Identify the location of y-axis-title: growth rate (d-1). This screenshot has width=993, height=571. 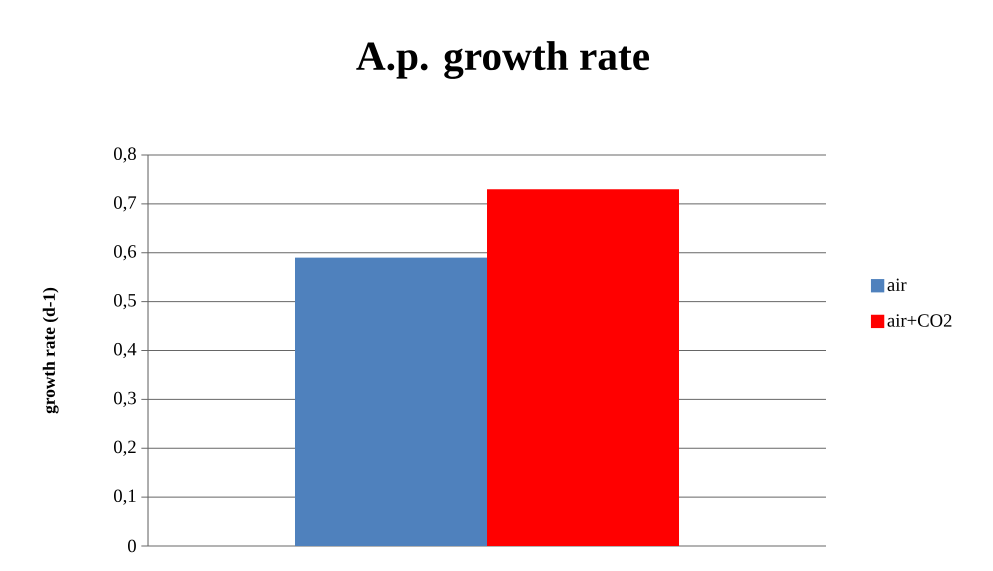
(50, 351).